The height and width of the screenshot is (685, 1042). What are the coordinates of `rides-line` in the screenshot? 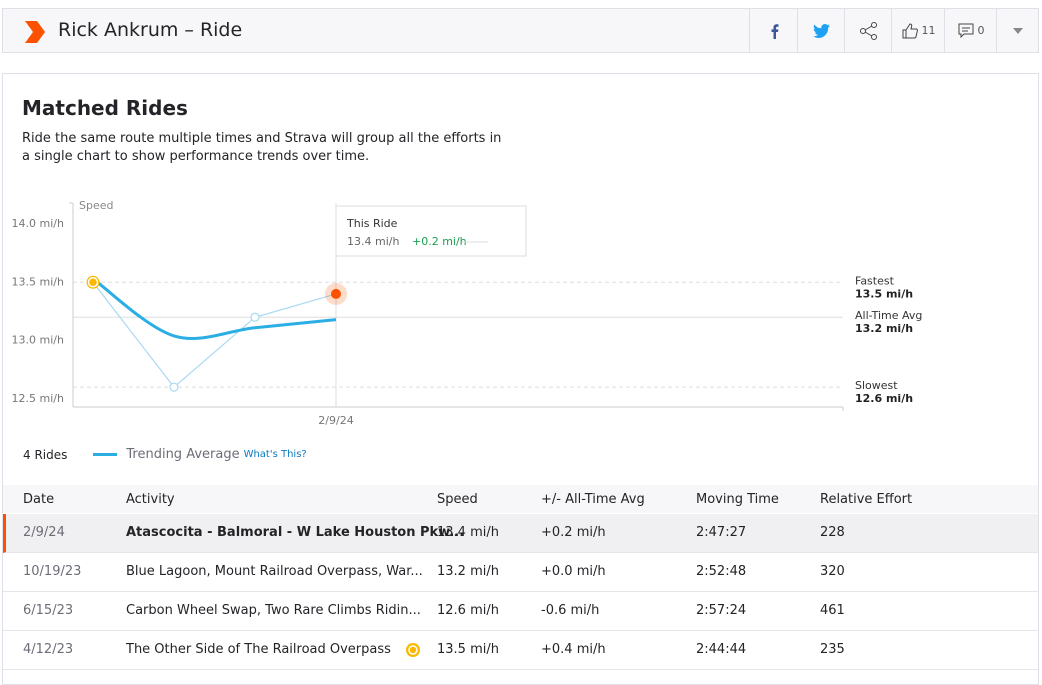 It's located at (214, 335).